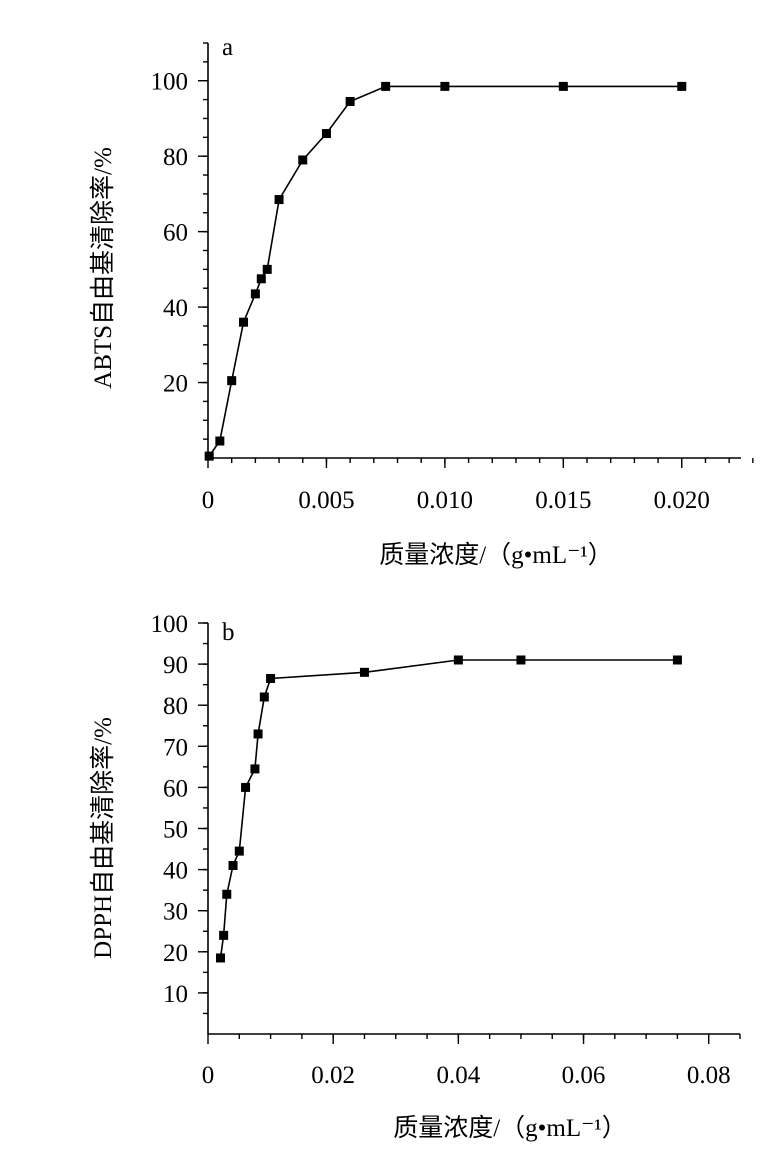 This screenshot has height=1164, width=772. I want to click on x-tick-label-a: 0.010, so click(445, 500).